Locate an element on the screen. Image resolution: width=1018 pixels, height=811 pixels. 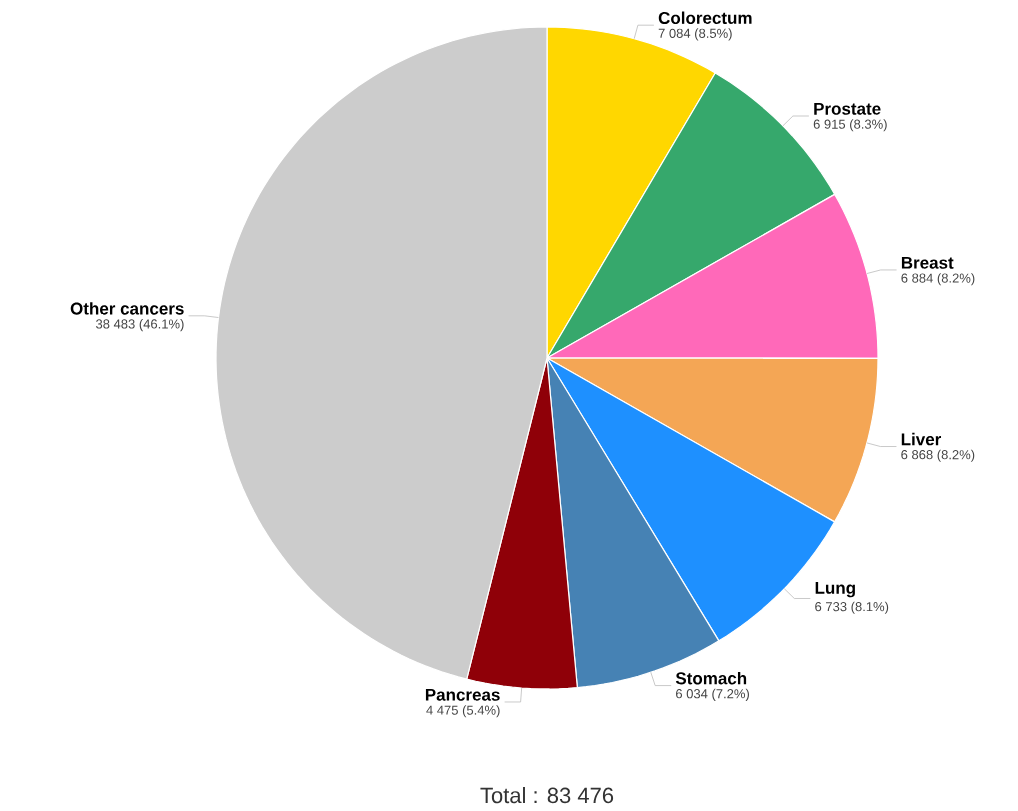
data-label: 6 034 (7.2%) is located at coordinates (712, 694).